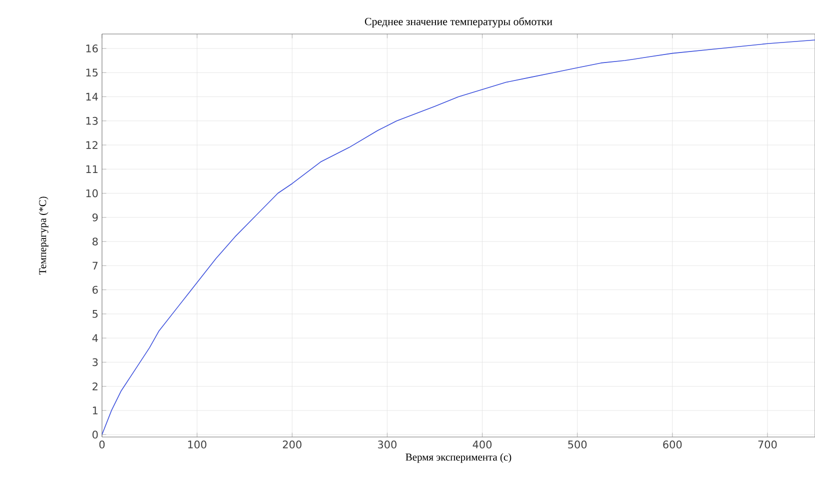  I want to click on y-tick-label: 6, so click(95, 290).